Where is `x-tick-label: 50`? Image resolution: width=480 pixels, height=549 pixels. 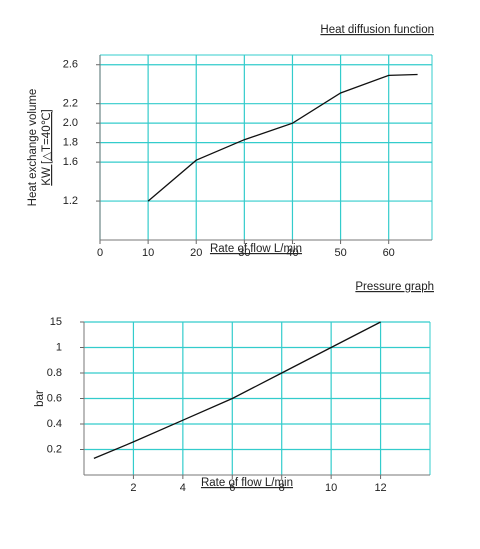
x-tick-label: 50 is located at coordinates (340, 253).